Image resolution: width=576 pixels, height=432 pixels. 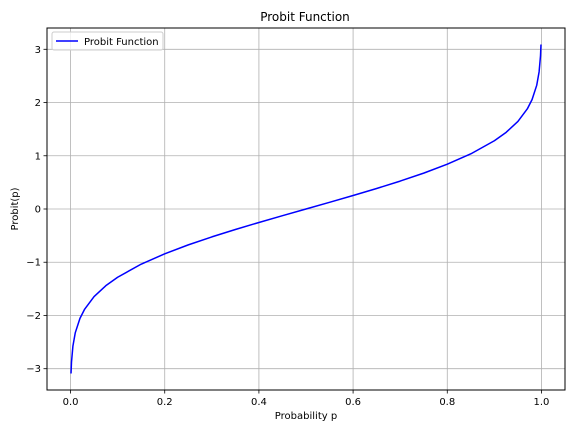 What do you see at coordinates (38, 210) in the screenshot?
I see `y-tick-label: 0` at bounding box center [38, 210].